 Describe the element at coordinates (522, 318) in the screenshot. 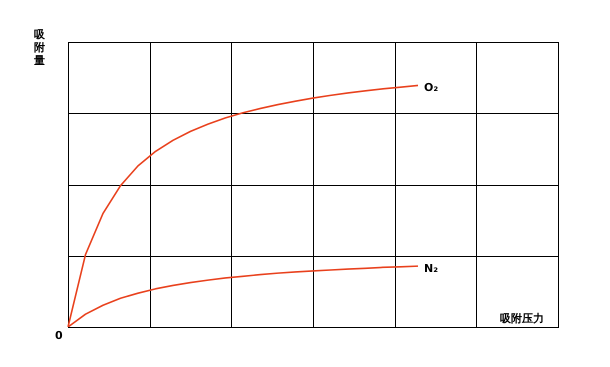

I see `x-axis-title: 吸附压力` at that location.